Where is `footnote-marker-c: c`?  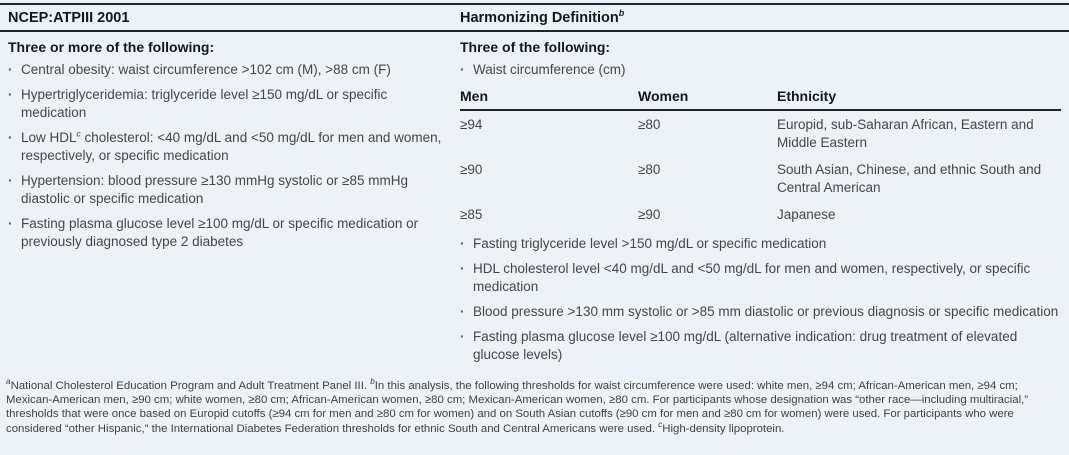
footnote-marker-c: c is located at coordinates (78, 133).